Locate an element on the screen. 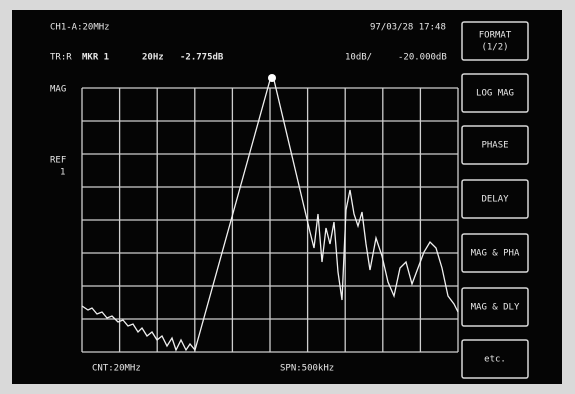 The height and width of the screenshot is (394, 575). marker-freq: 20Hz is located at coordinates (153, 58).